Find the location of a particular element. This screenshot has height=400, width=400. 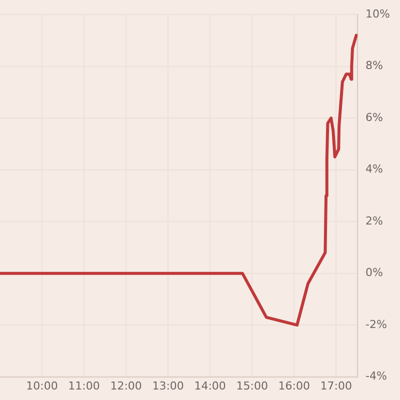

y-tick-label: -4% is located at coordinates (376, 376).